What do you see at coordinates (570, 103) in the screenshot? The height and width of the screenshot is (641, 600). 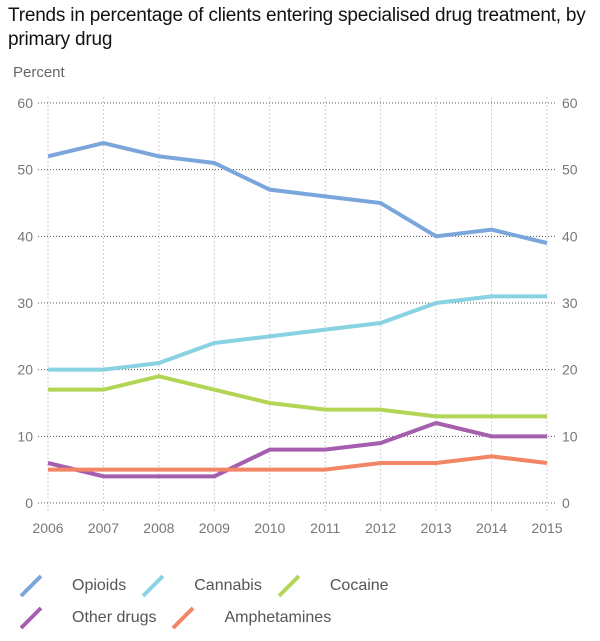 I see `y-tick-label-right: 60` at bounding box center [570, 103].